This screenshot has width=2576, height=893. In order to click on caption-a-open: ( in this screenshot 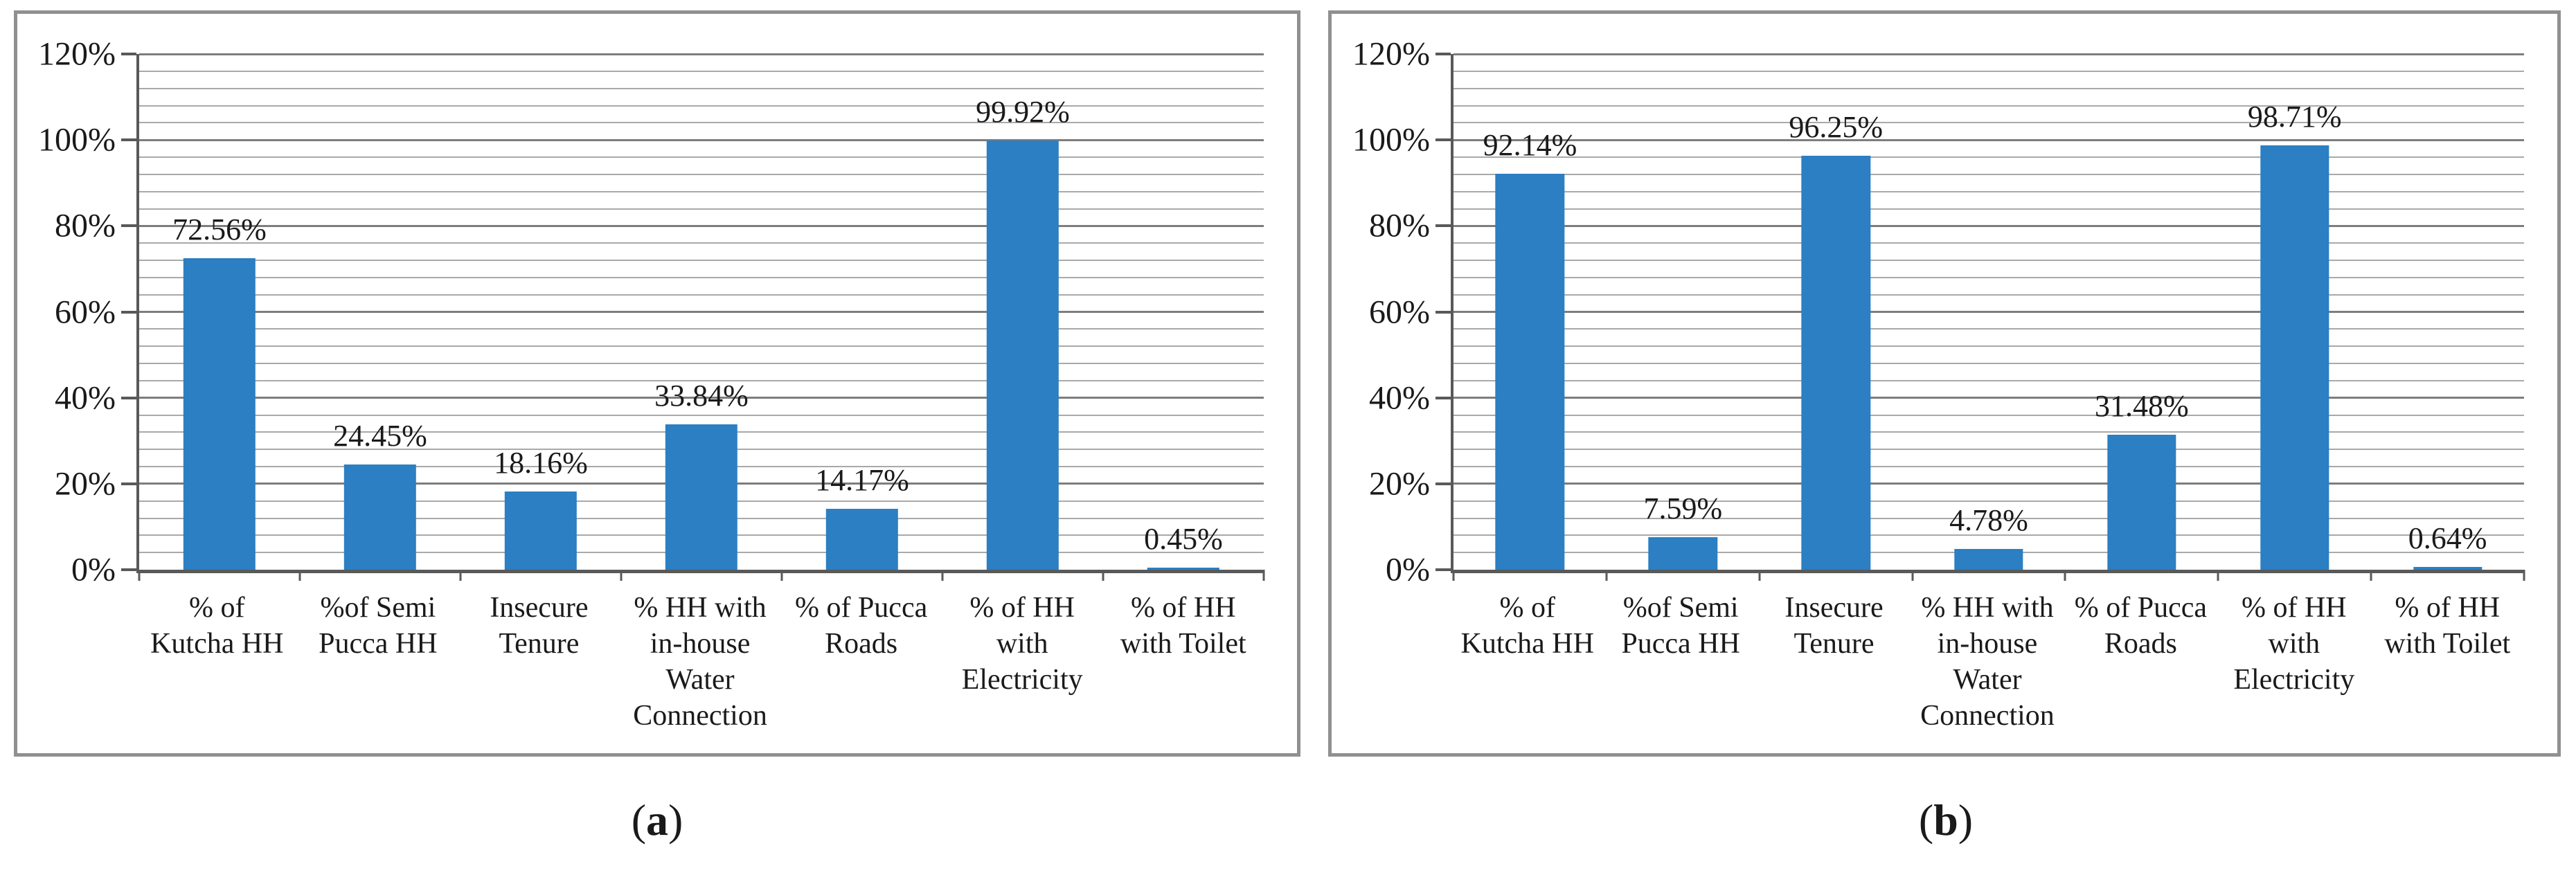, I will do `click(638, 820)`.